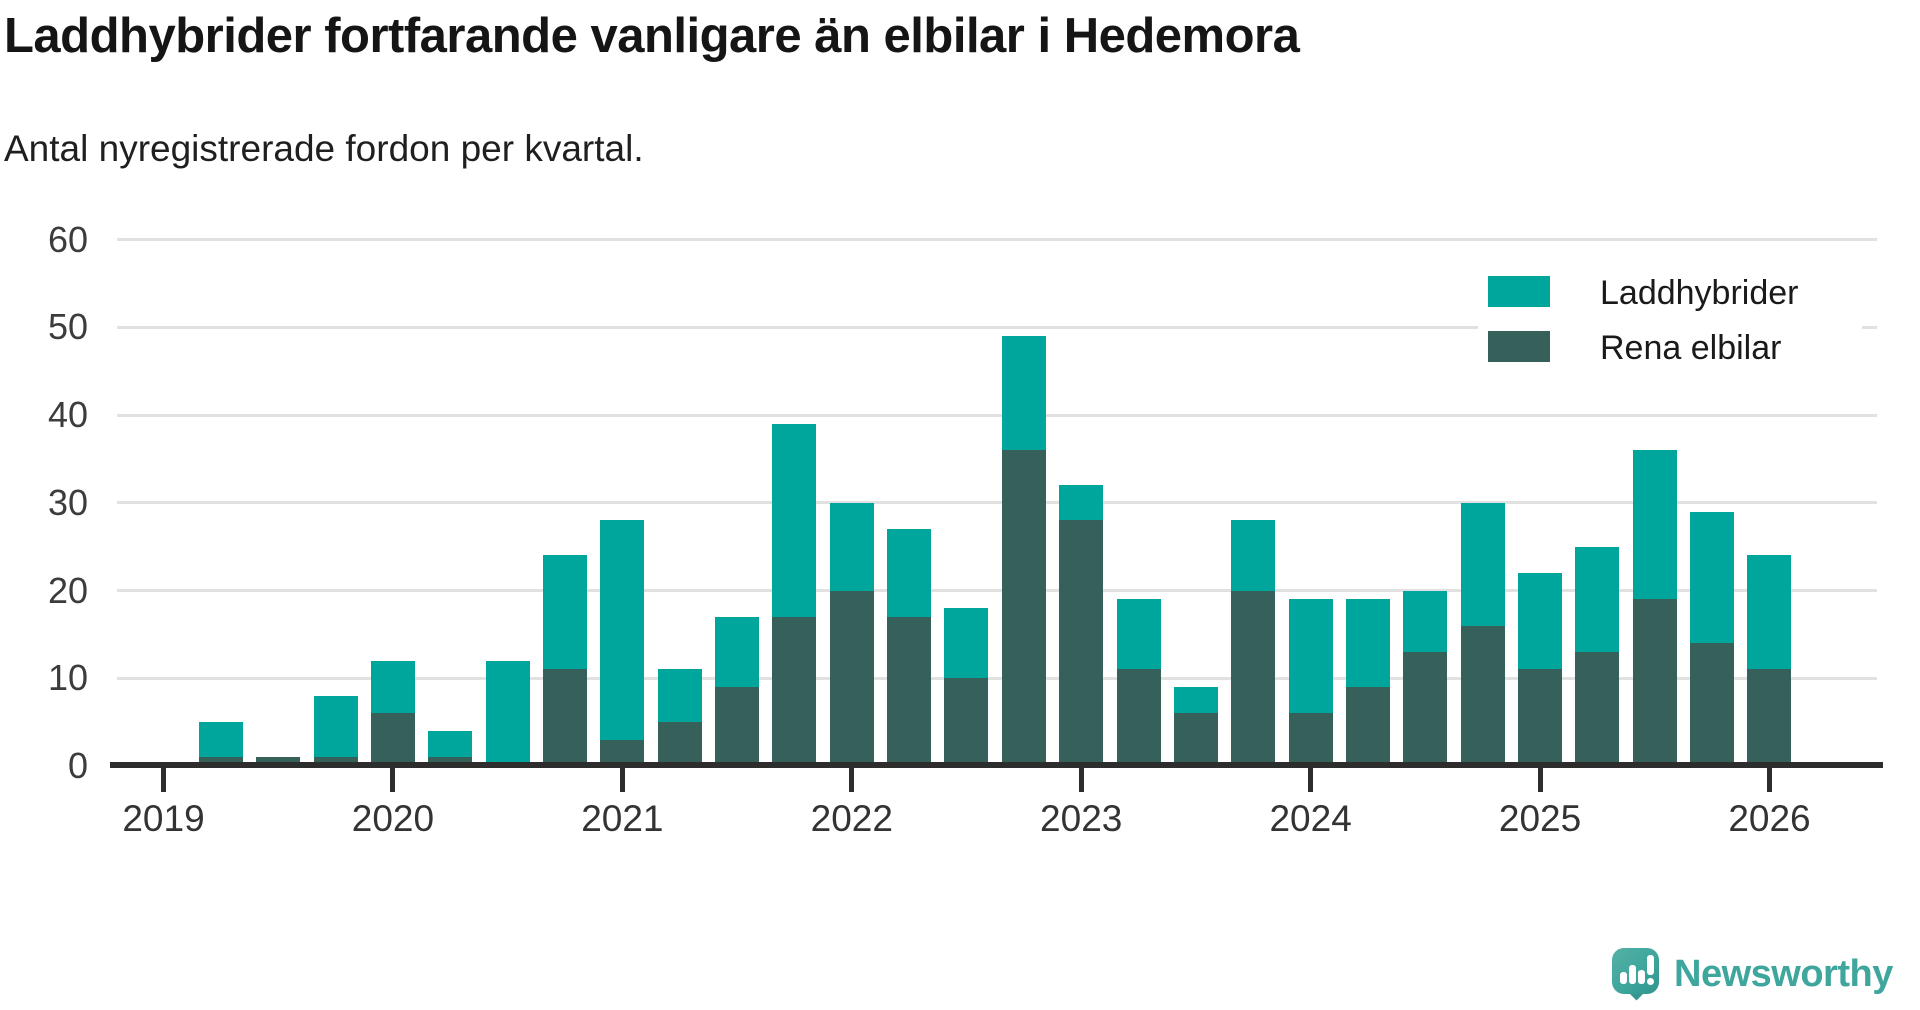 Image resolution: width=1920 pixels, height=1010 pixels. I want to click on y-axis-label-50: 50, so click(67, 327).